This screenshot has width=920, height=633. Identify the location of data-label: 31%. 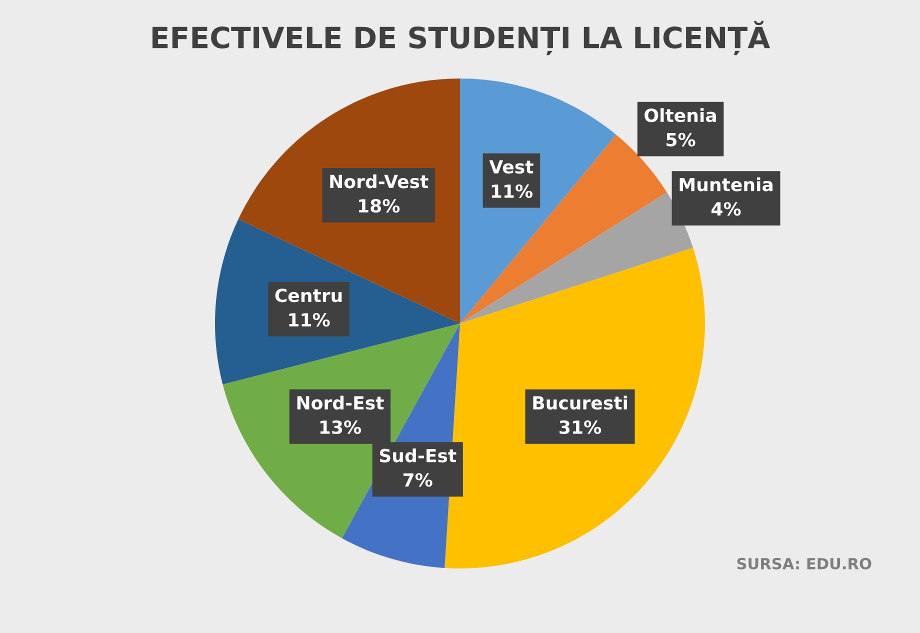
(581, 427).